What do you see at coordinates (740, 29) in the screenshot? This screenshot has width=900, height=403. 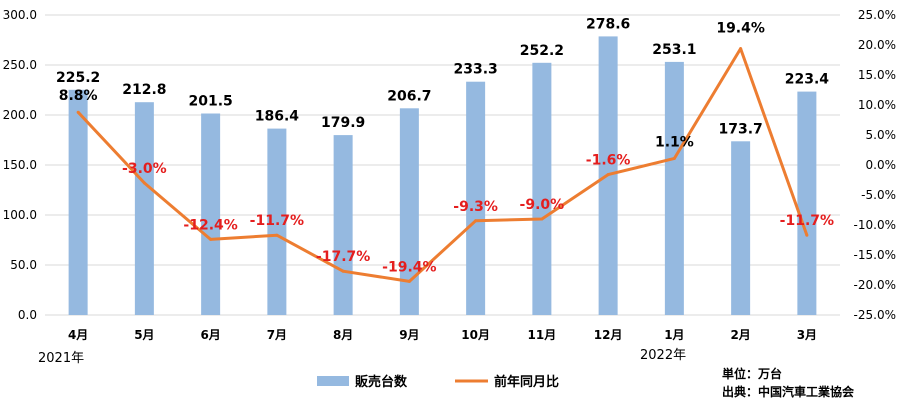 I see `yoy-value-label: 19.4%` at bounding box center [740, 29].